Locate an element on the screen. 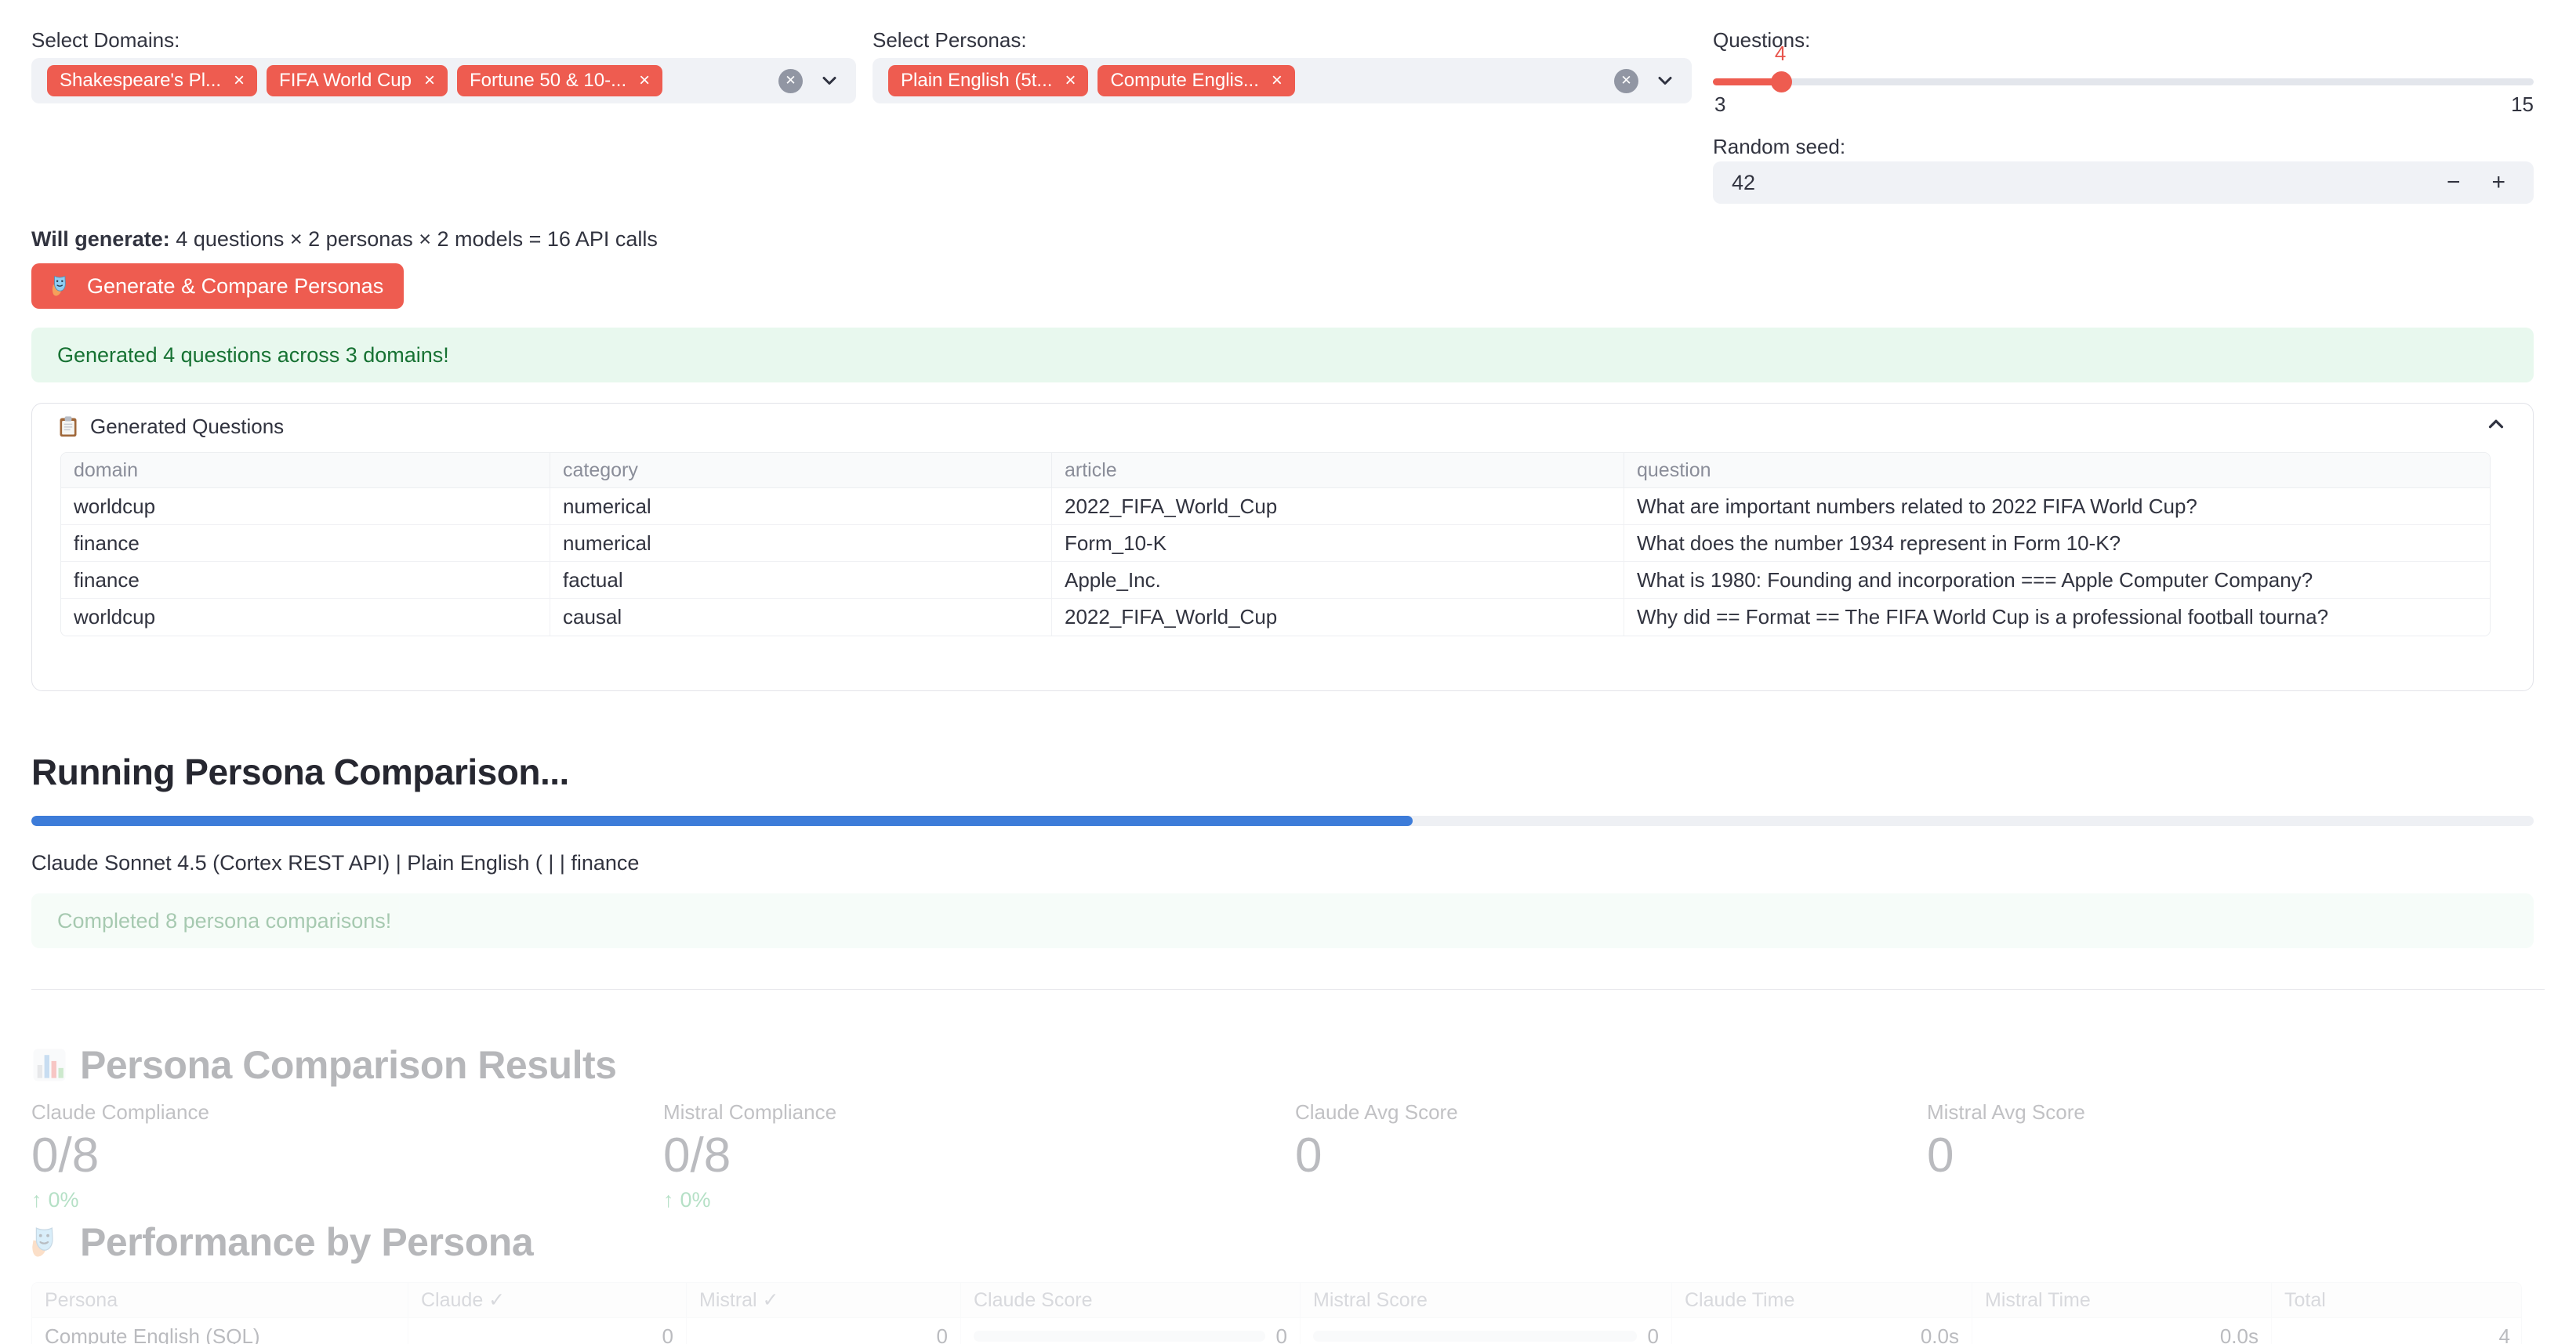 This screenshot has height=1344, width=2576. domain-tag-label: FIFA World Cup is located at coordinates (345, 80).